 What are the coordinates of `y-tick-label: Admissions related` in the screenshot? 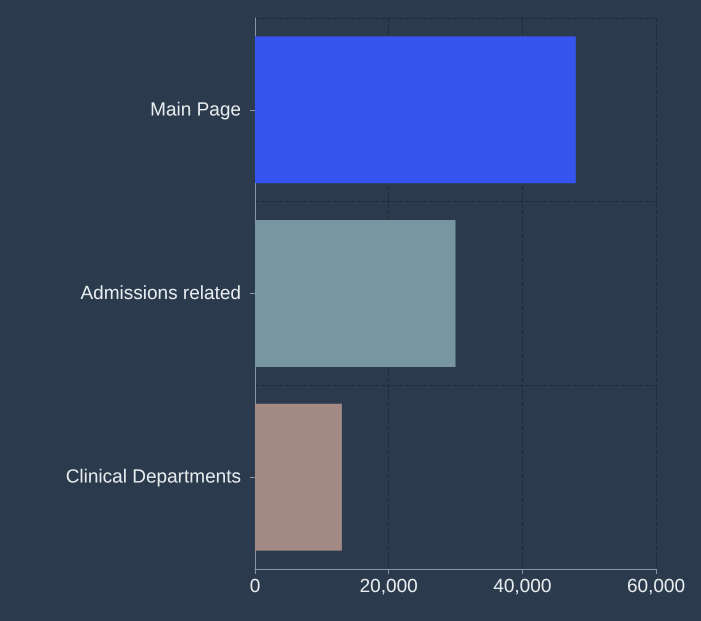 It's located at (160, 293).